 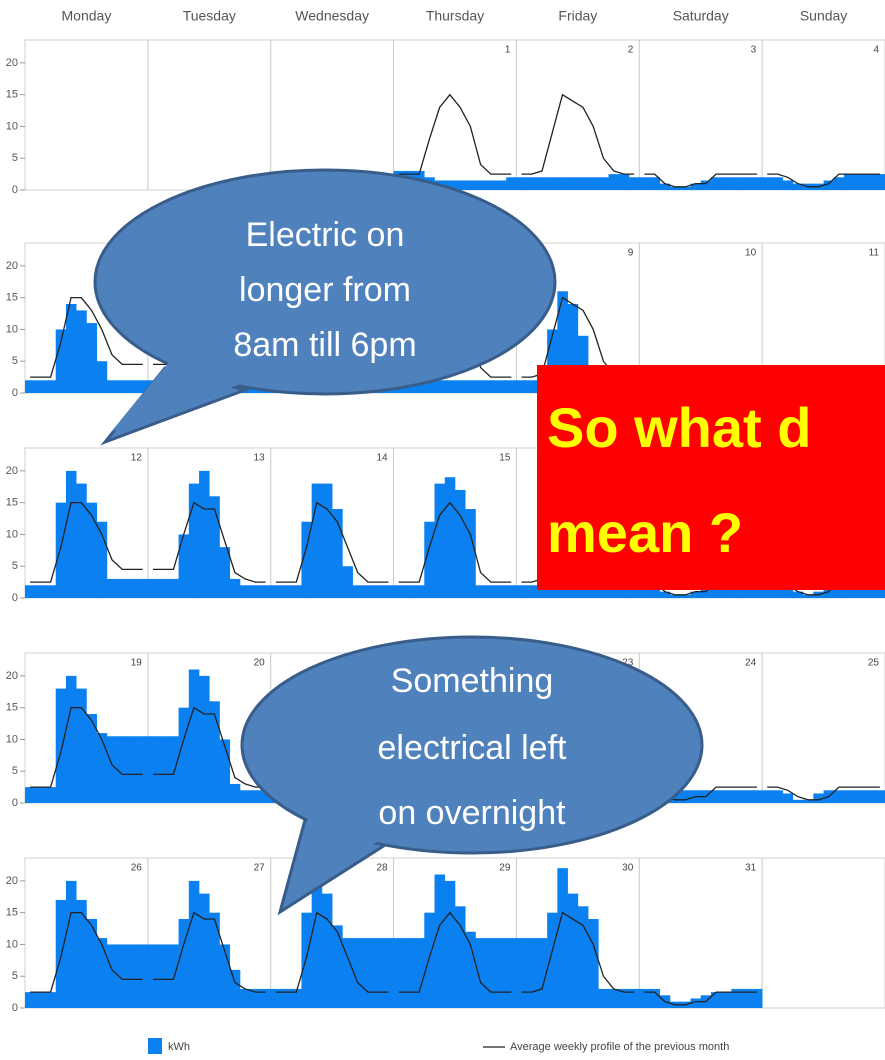 What do you see at coordinates (12, 503) in the screenshot?
I see `y-tick-label: 15` at bounding box center [12, 503].